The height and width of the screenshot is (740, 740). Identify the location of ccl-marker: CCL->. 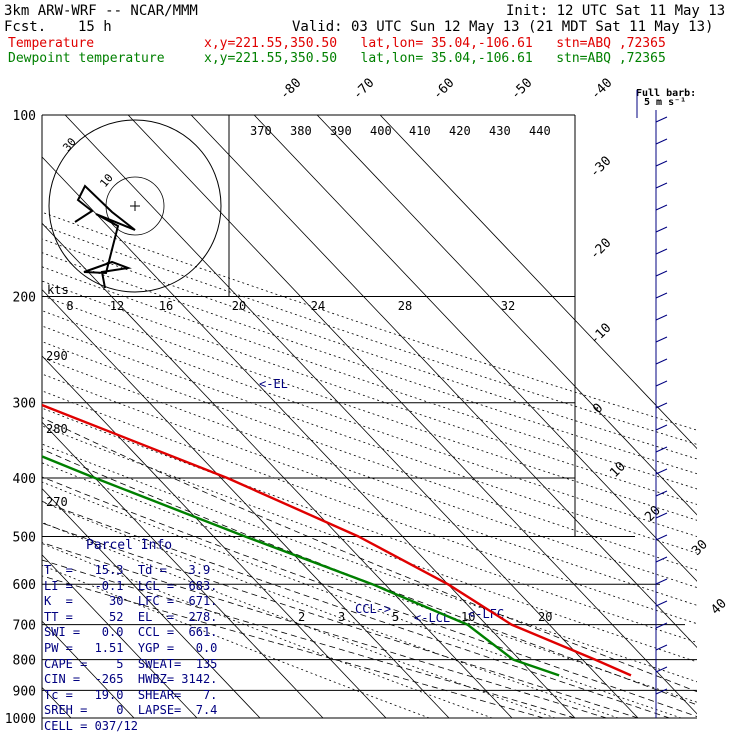
(373, 609).